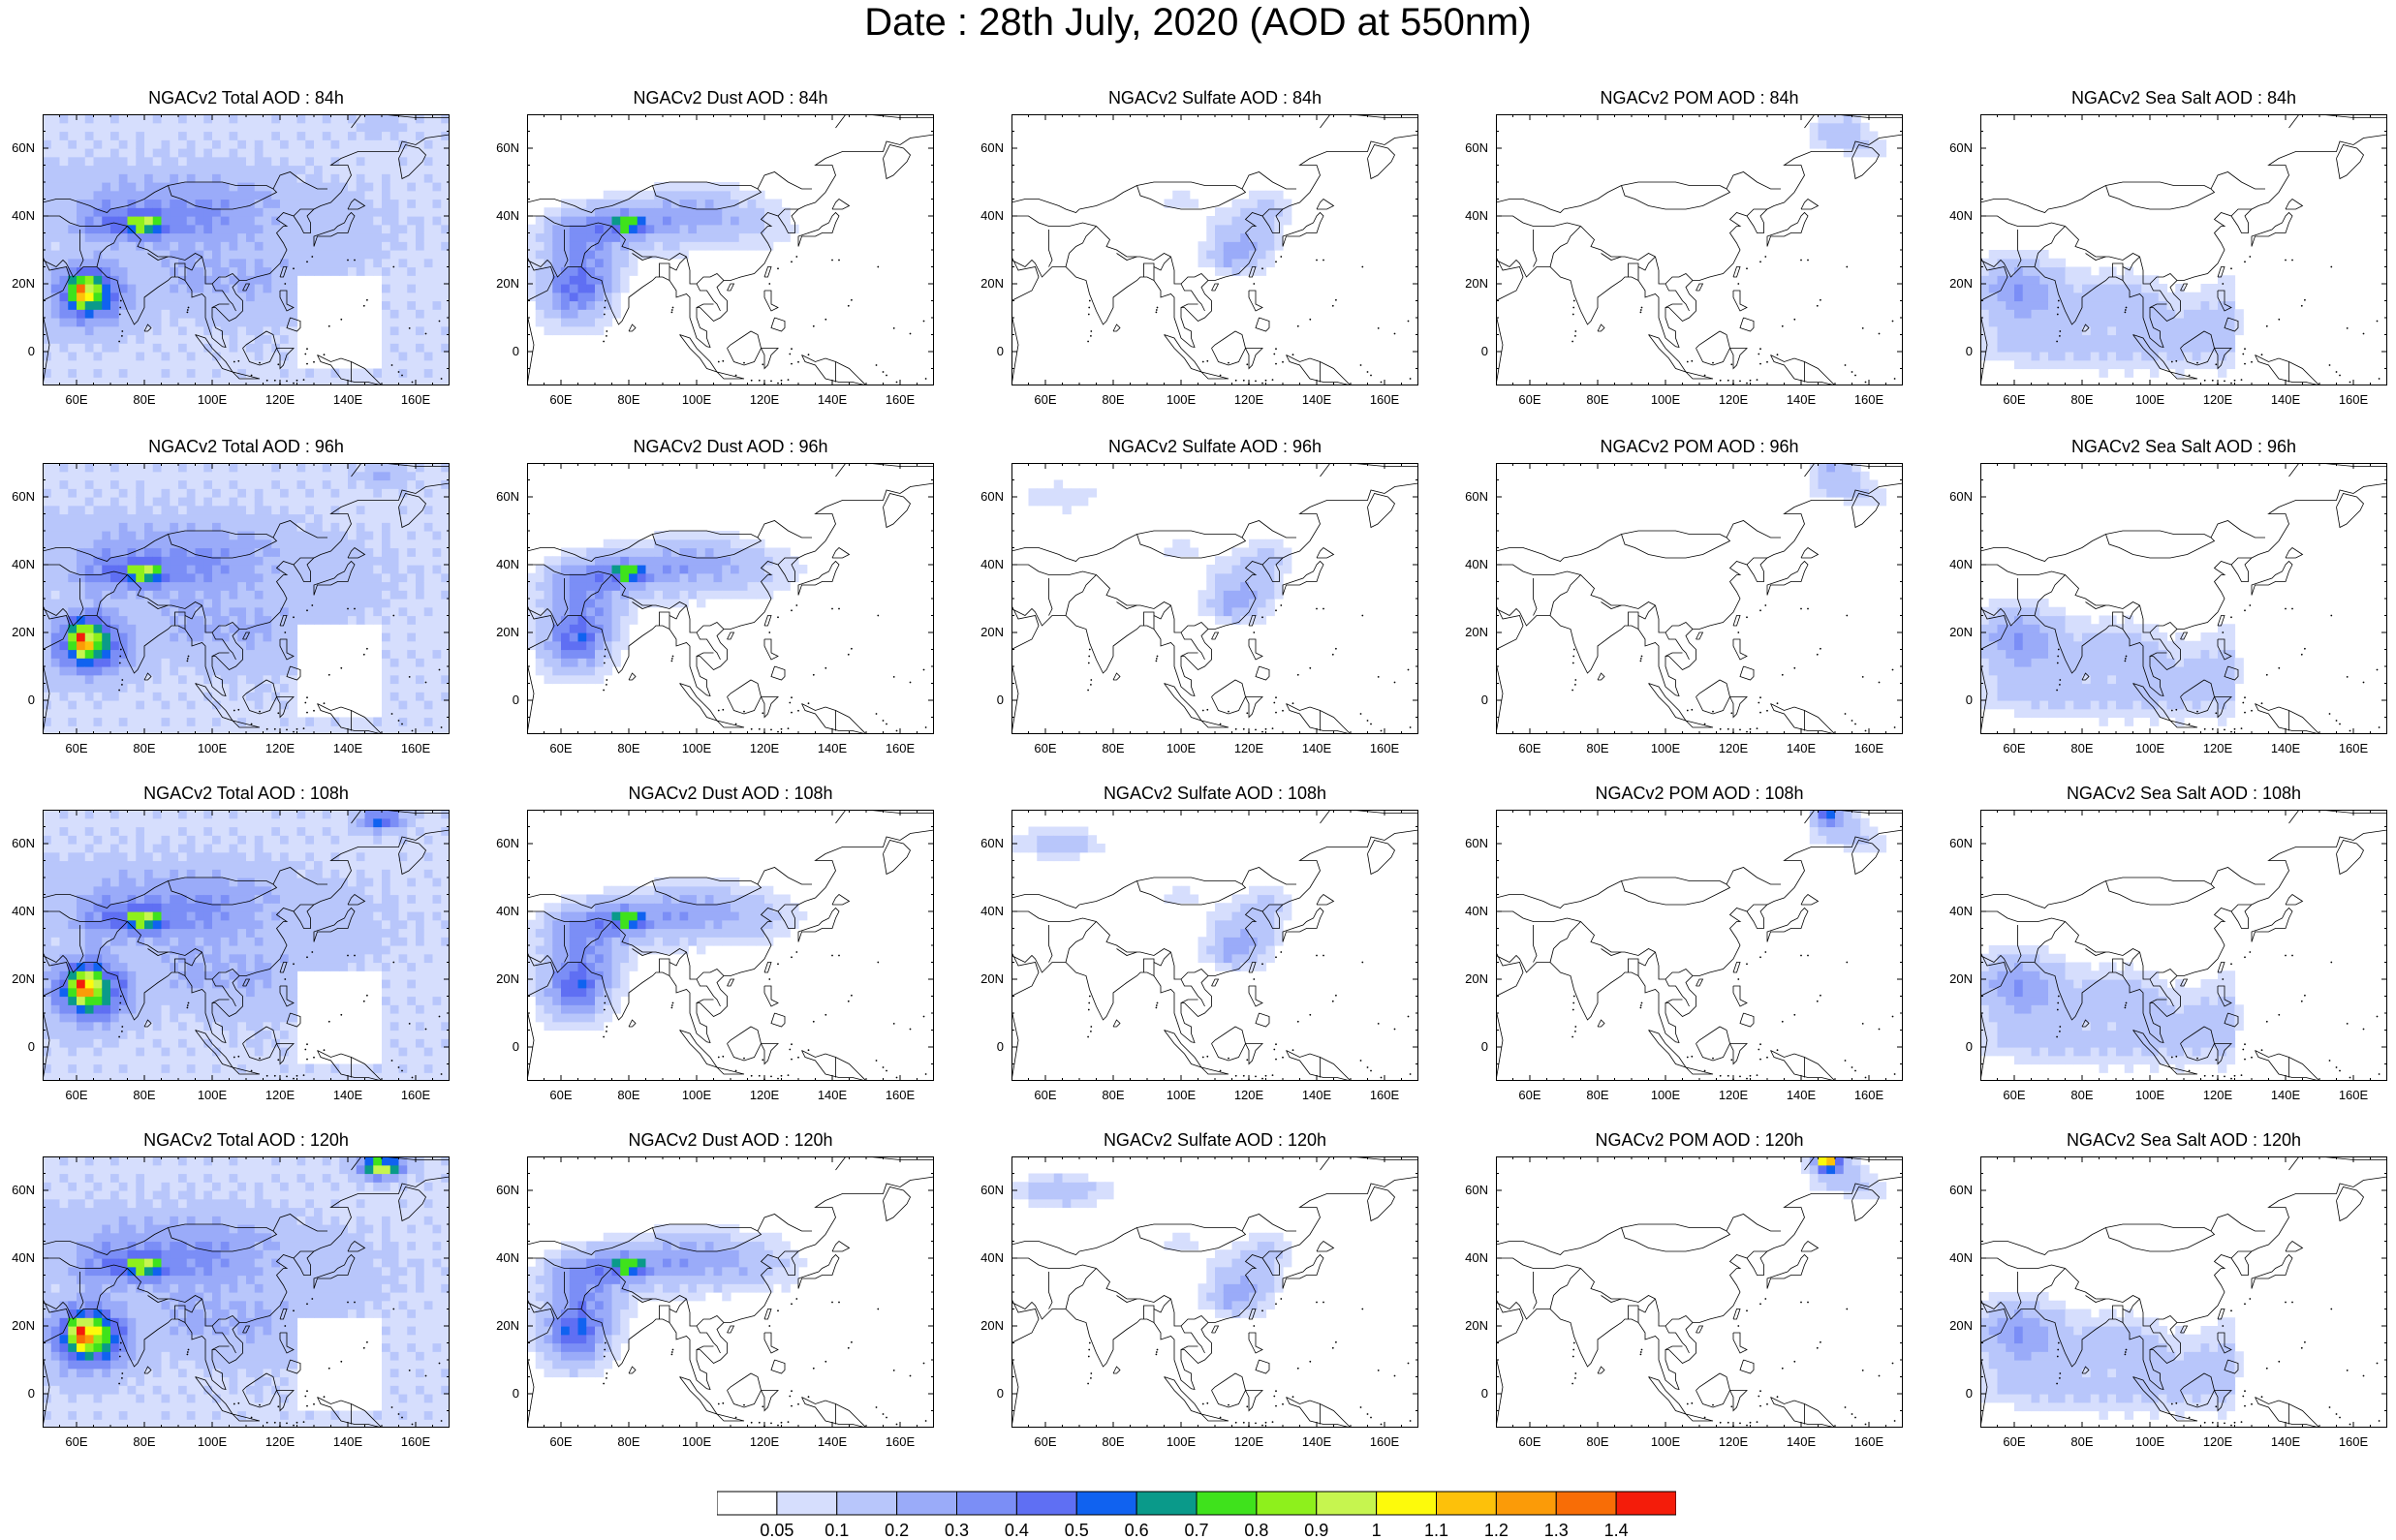 The height and width of the screenshot is (1540, 2396). I want to click on lat-tick-label: 20N, so click(984, 284).